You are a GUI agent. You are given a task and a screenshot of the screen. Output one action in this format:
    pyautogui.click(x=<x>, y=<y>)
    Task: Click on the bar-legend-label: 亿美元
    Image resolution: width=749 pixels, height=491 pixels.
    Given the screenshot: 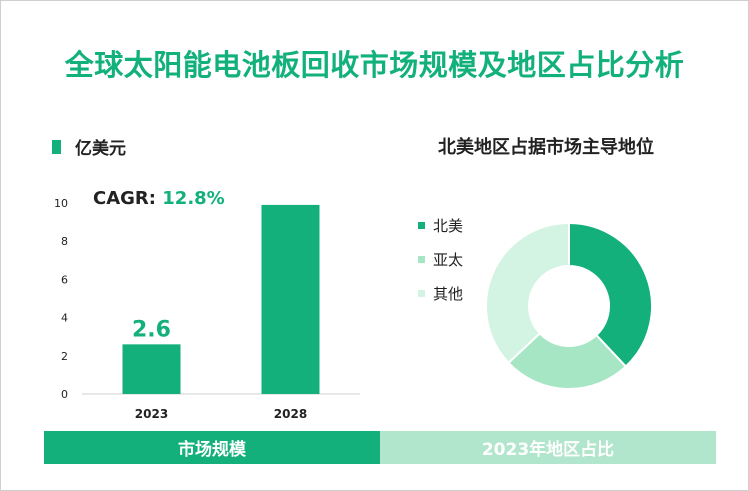 What is the action you would take?
    pyautogui.click(x=100, y=149)
    